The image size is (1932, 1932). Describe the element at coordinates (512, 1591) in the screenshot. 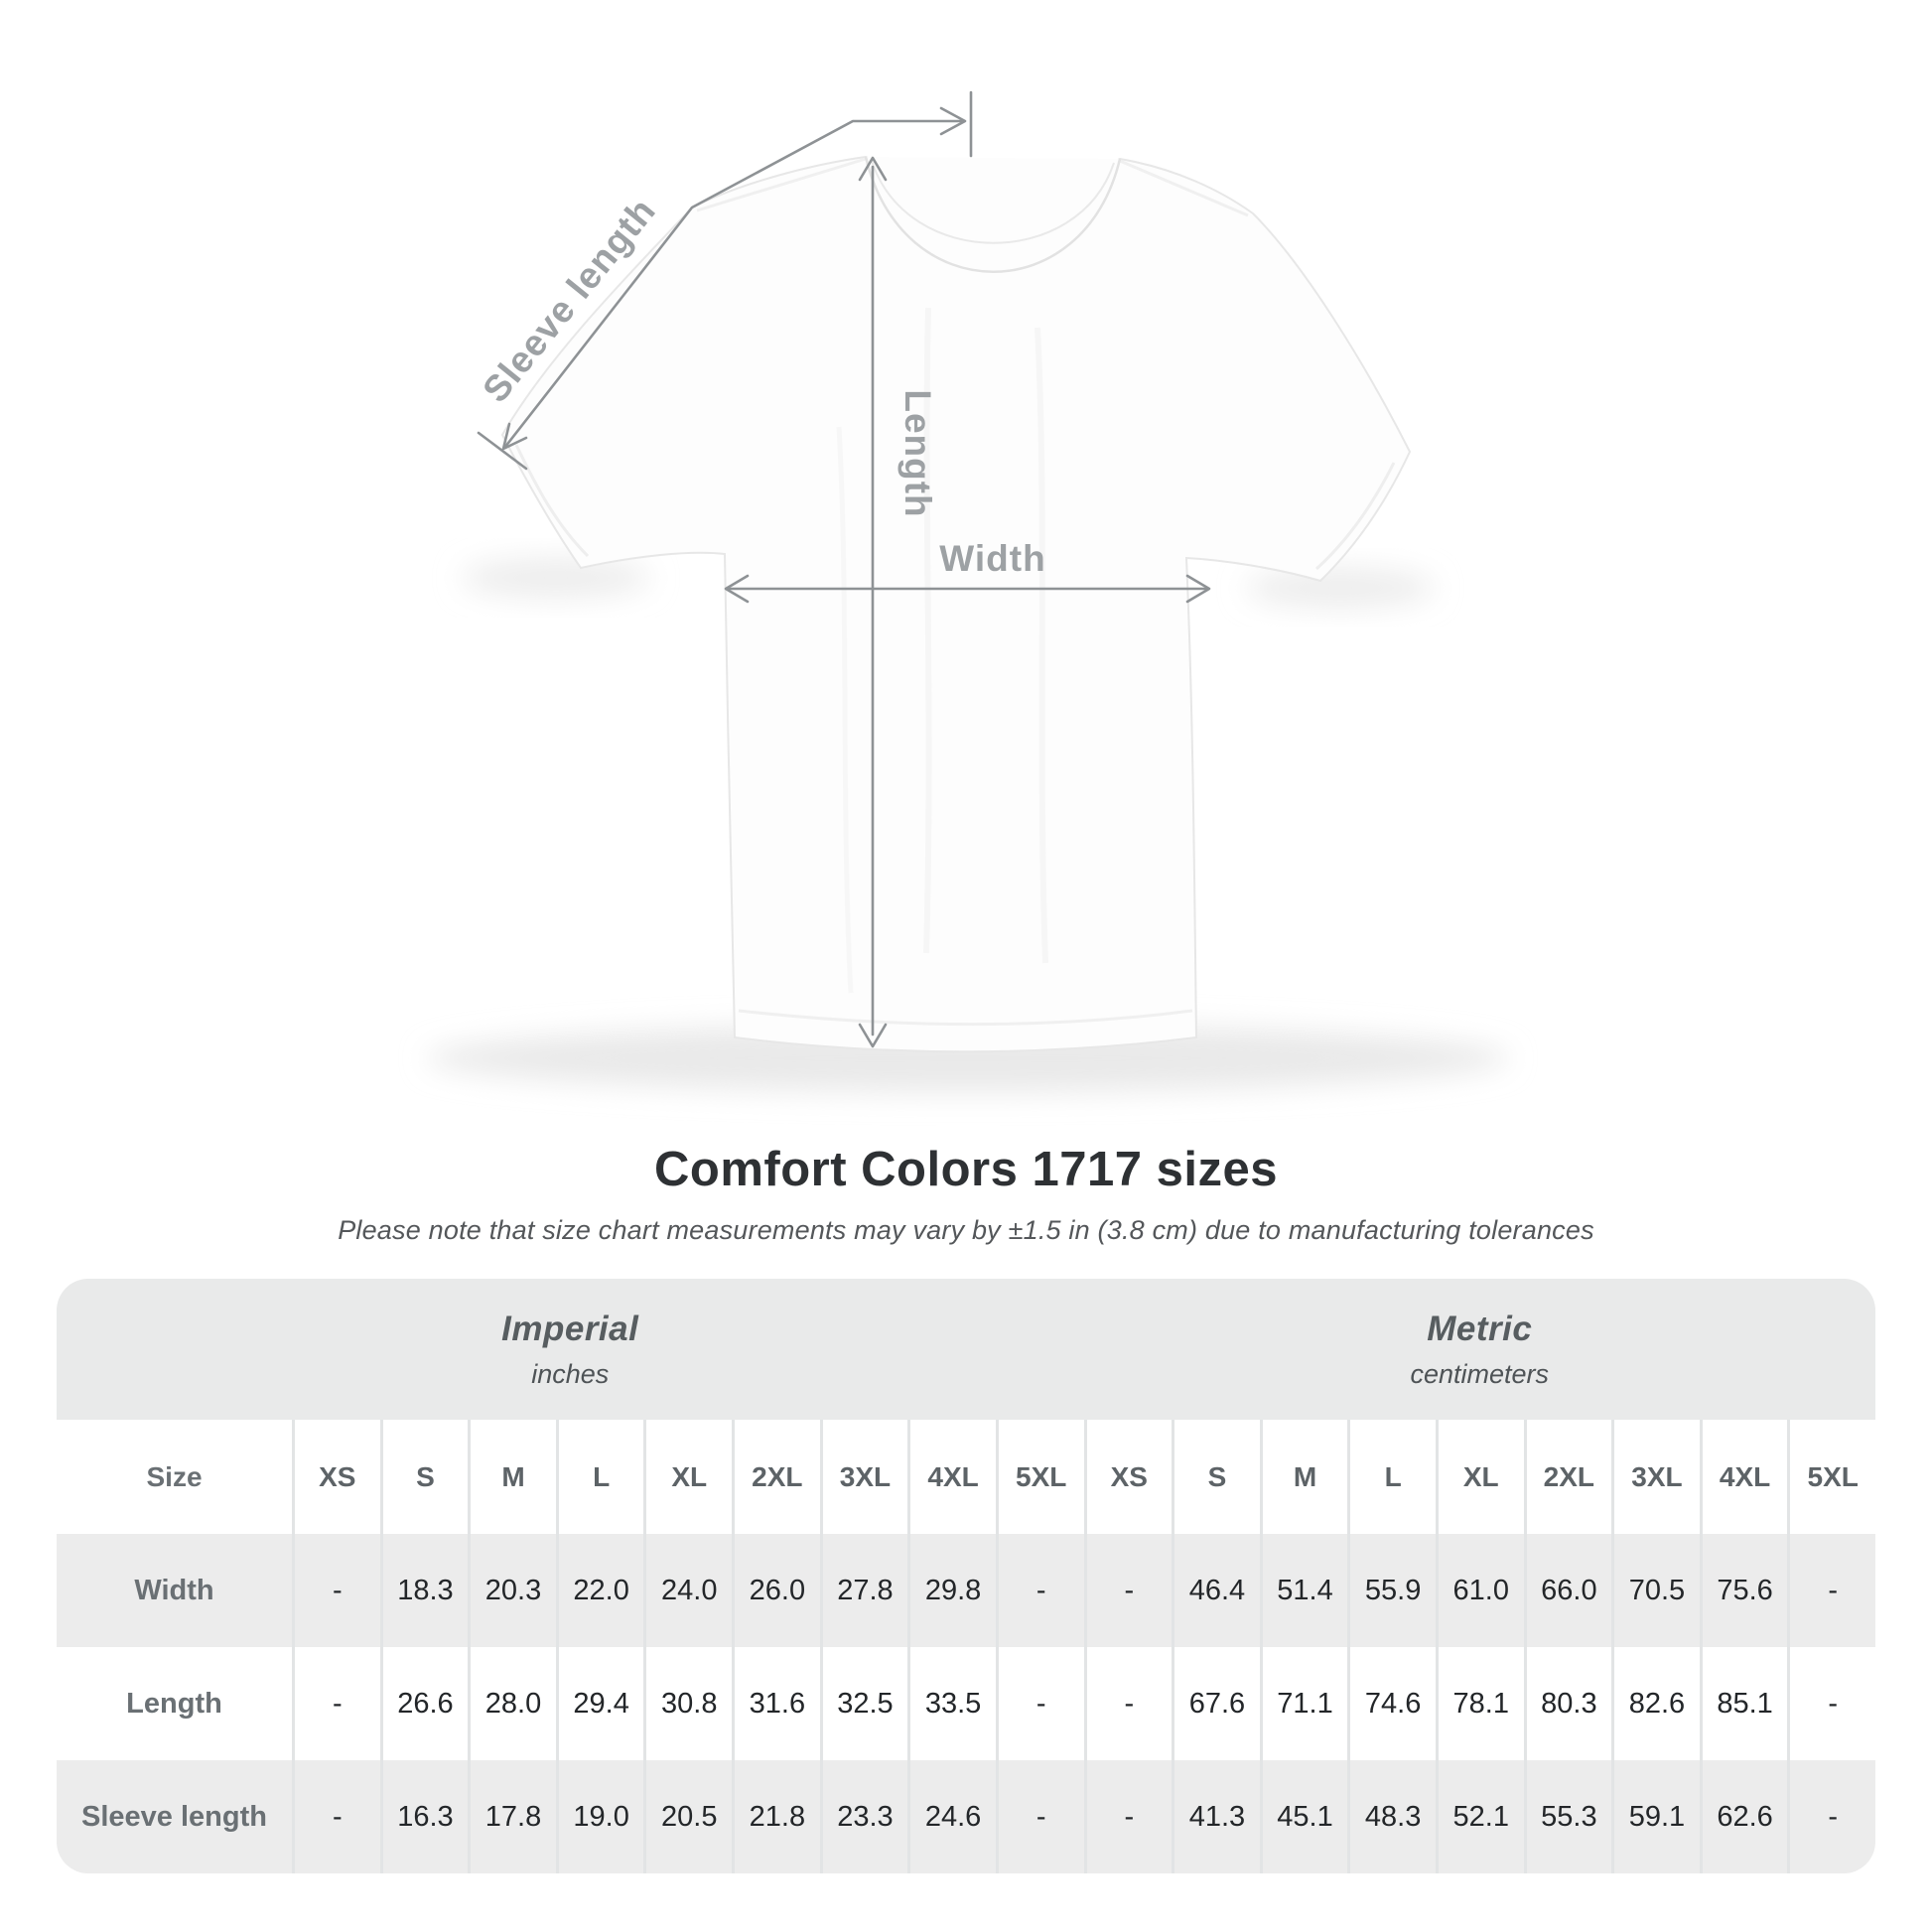

I see `value-cell-imperial: 20.3` at that location.